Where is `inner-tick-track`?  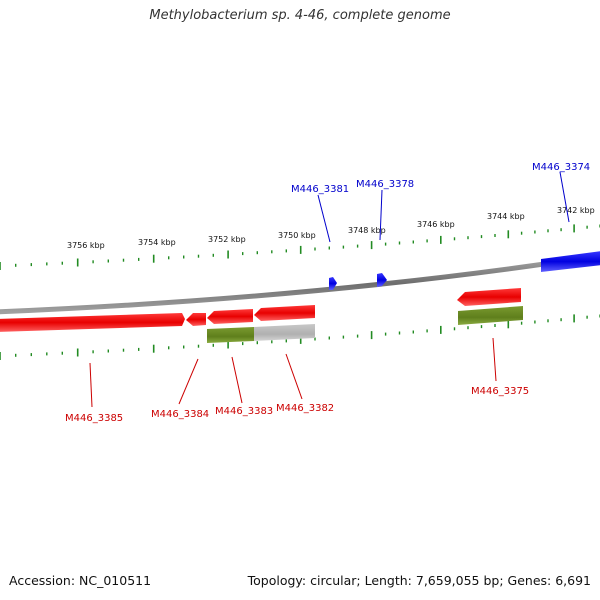
inner-tick-track is located at coordinates (300, 337).